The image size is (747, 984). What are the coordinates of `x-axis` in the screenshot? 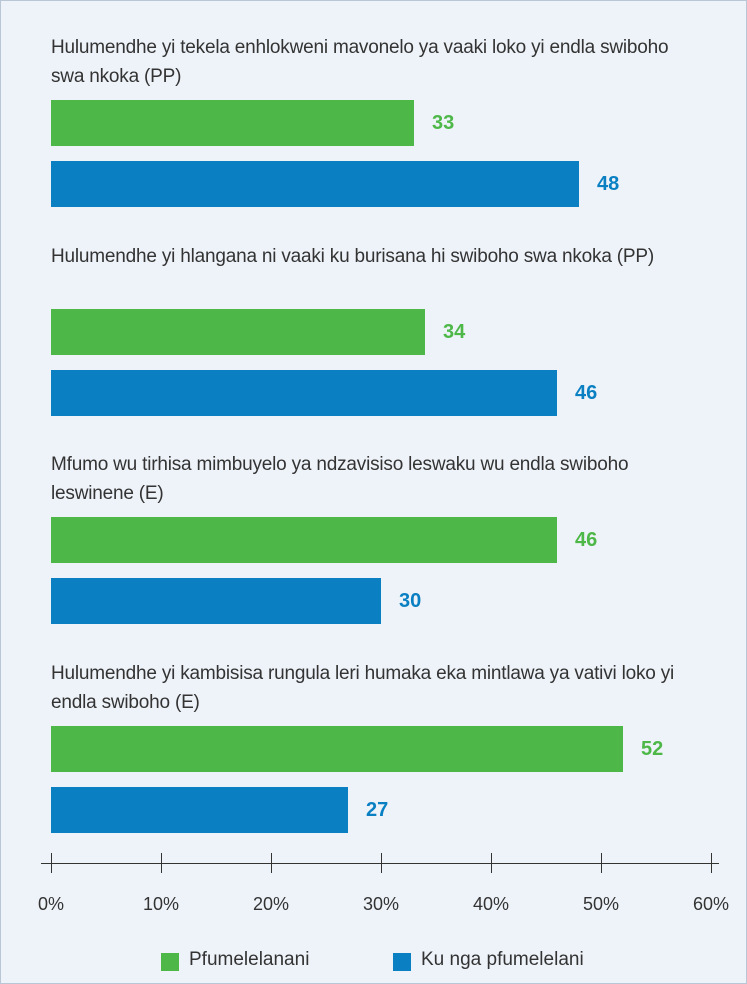 It's located at (380, 863).